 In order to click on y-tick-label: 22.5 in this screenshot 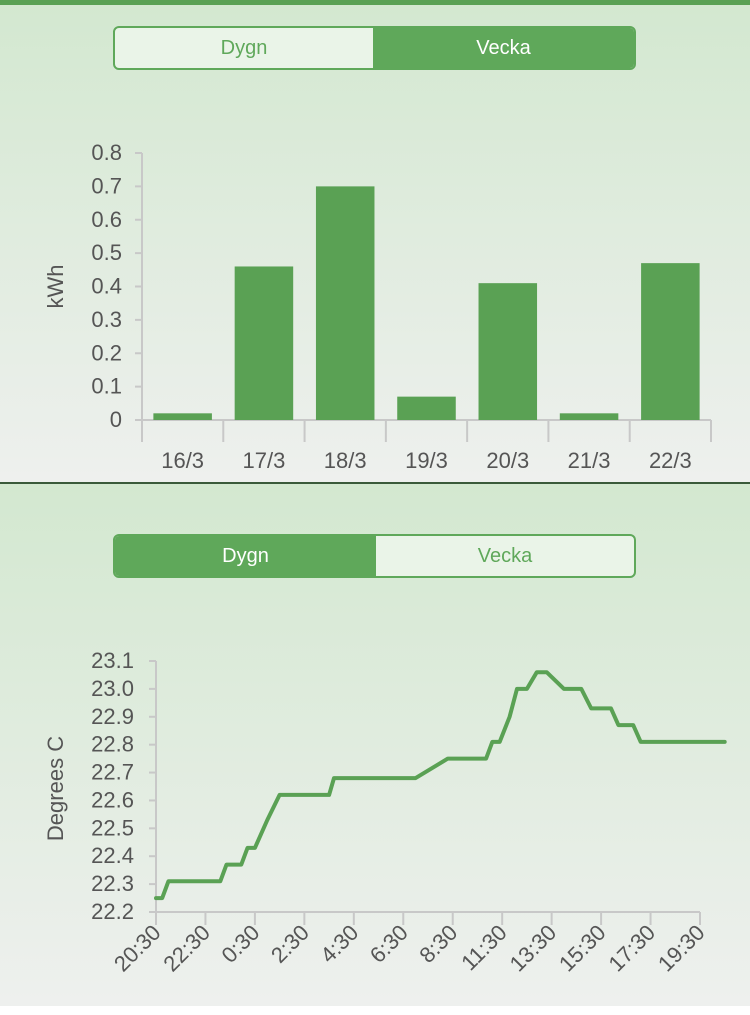, I will do `click(112, 827)`.